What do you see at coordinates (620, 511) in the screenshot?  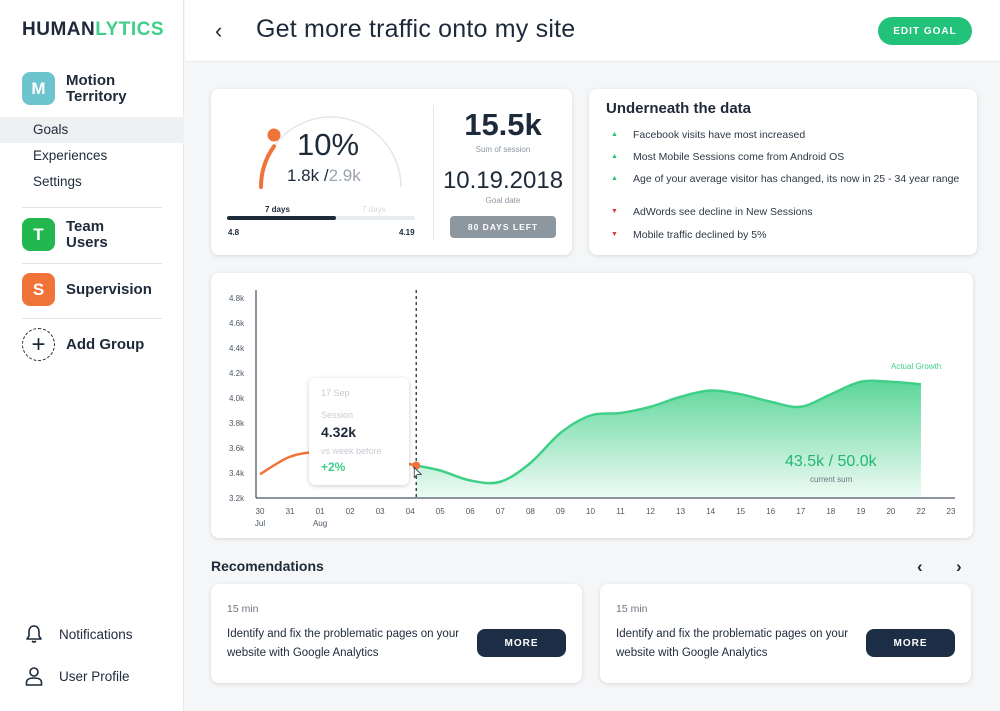 I see `x-tick-label: 11` at bounding box center [620, 511].